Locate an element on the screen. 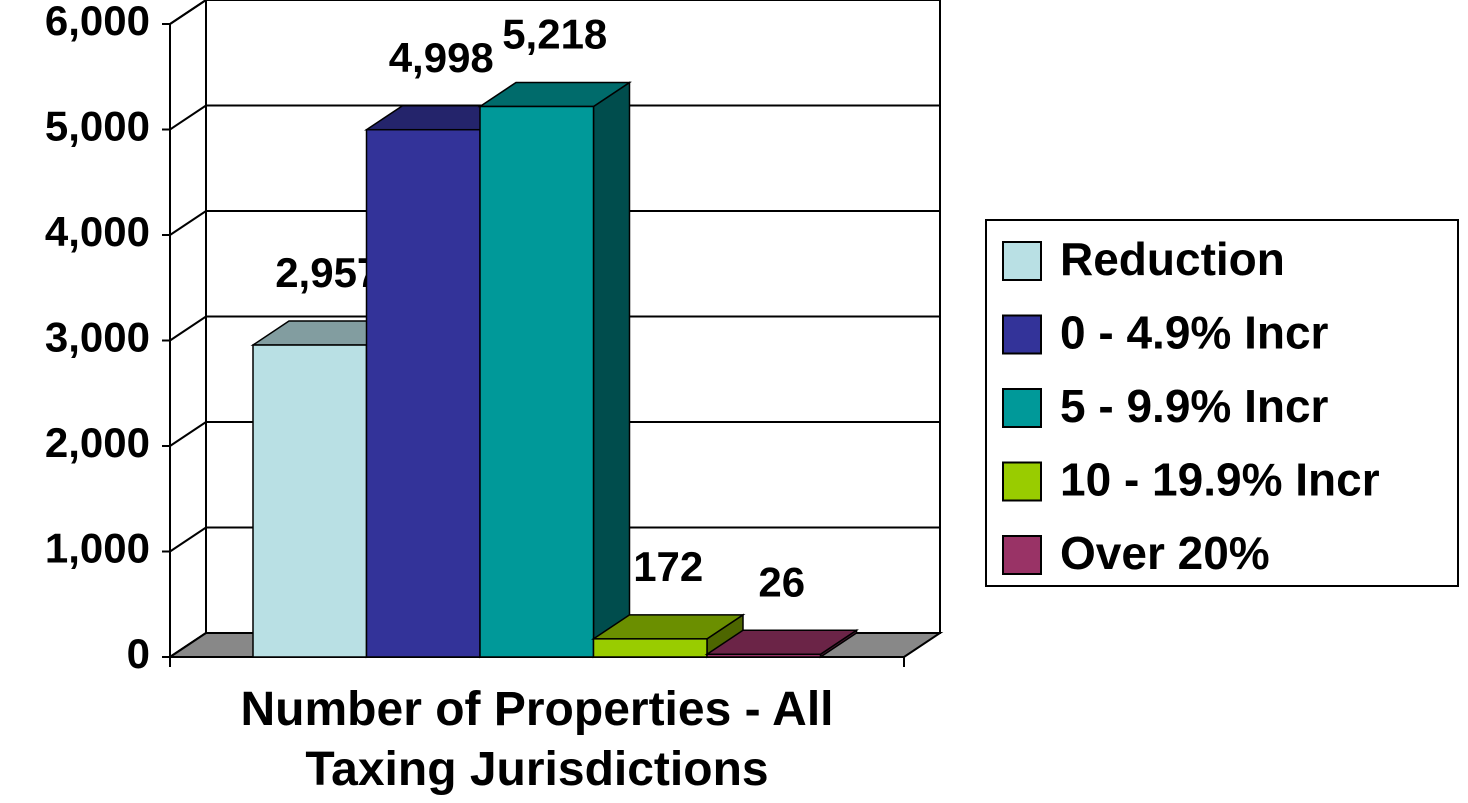 This screenshot has height=803, width=1468. data-label: 2,957 is located at coordinates (327, 272).